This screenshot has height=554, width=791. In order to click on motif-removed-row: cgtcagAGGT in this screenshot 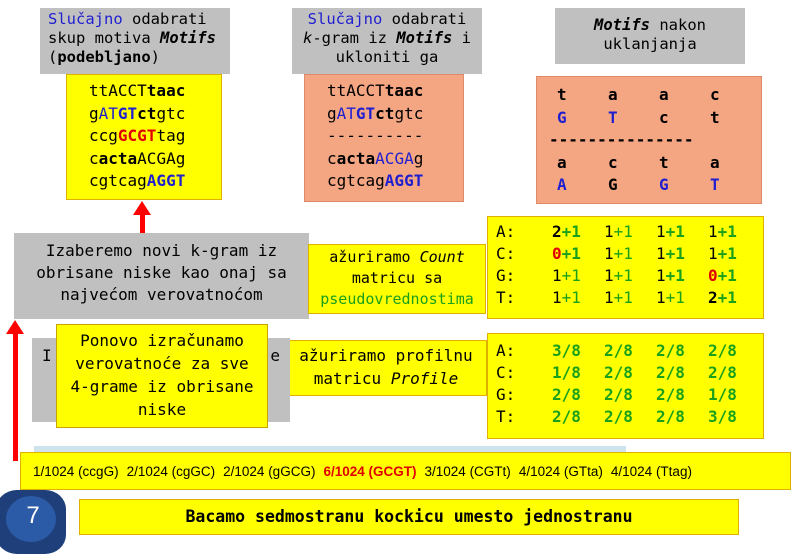, I will do `click(395, 181)`.